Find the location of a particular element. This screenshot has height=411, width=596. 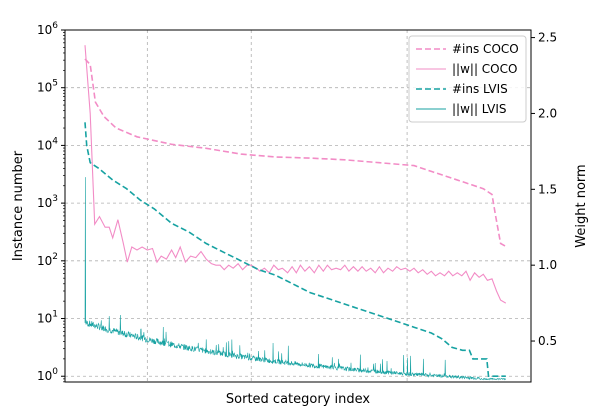

left-tick-label: 10⁵ is located at coordinates (47, 87).